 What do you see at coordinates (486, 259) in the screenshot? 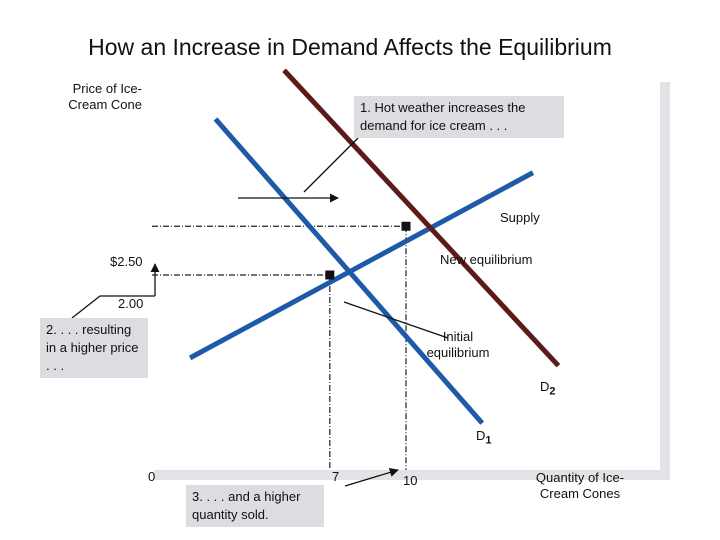
I see `new-equilibrium-label: New equilibrium` at bounding box center [486, 259].